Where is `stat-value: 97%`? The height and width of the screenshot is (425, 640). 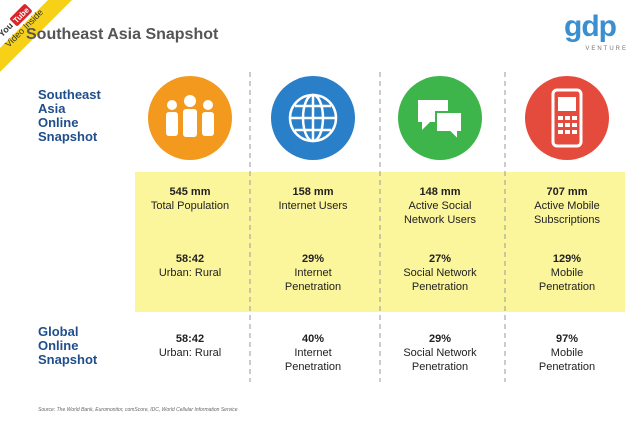 stat-value: 97% is located at coordinates (567, 339).